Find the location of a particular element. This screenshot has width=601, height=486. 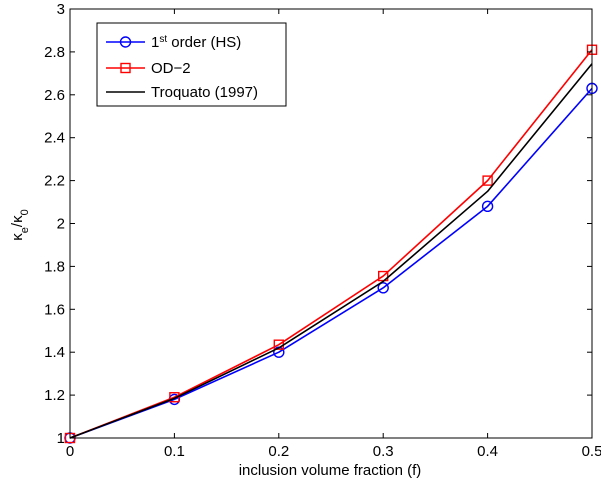

x-tick-label: 0.1 is located at coordinates (174, 451).